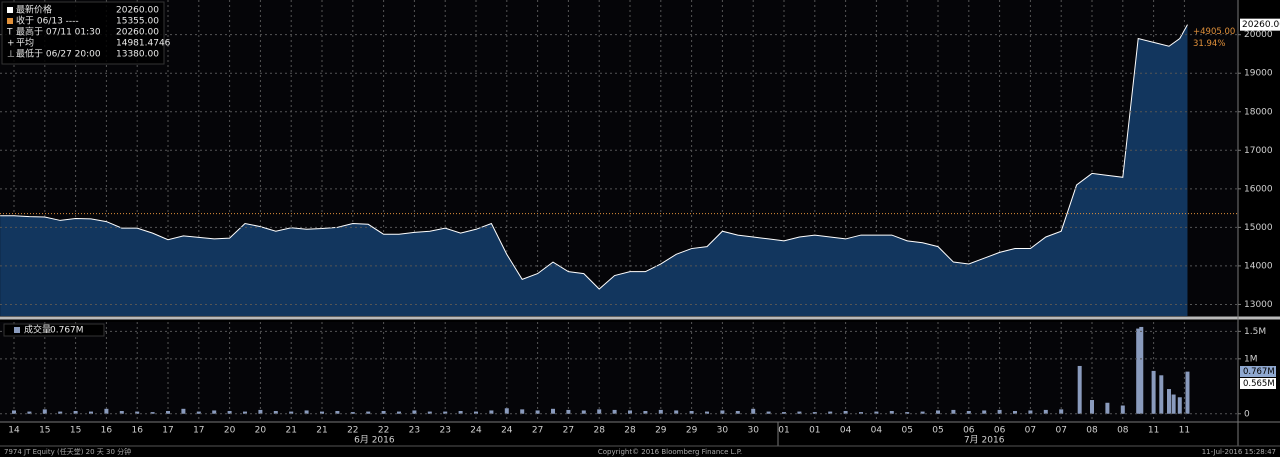  Describe the element at coordinates (143, 44) in the screenshot. I see `legend-value: 14981.4746` at that location.